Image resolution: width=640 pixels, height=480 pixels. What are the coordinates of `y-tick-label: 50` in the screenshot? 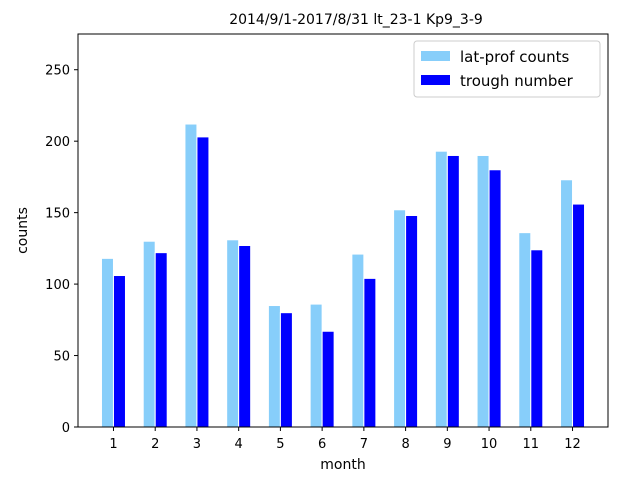 It's located at (61, 357).